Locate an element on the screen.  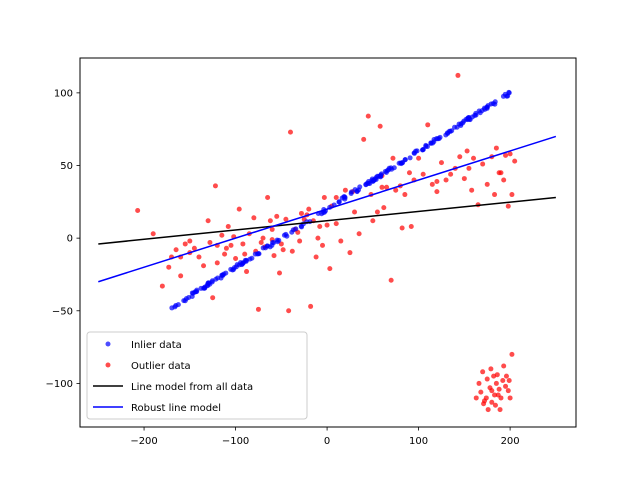
line-model-all-data is located at coordinates (327, 220).